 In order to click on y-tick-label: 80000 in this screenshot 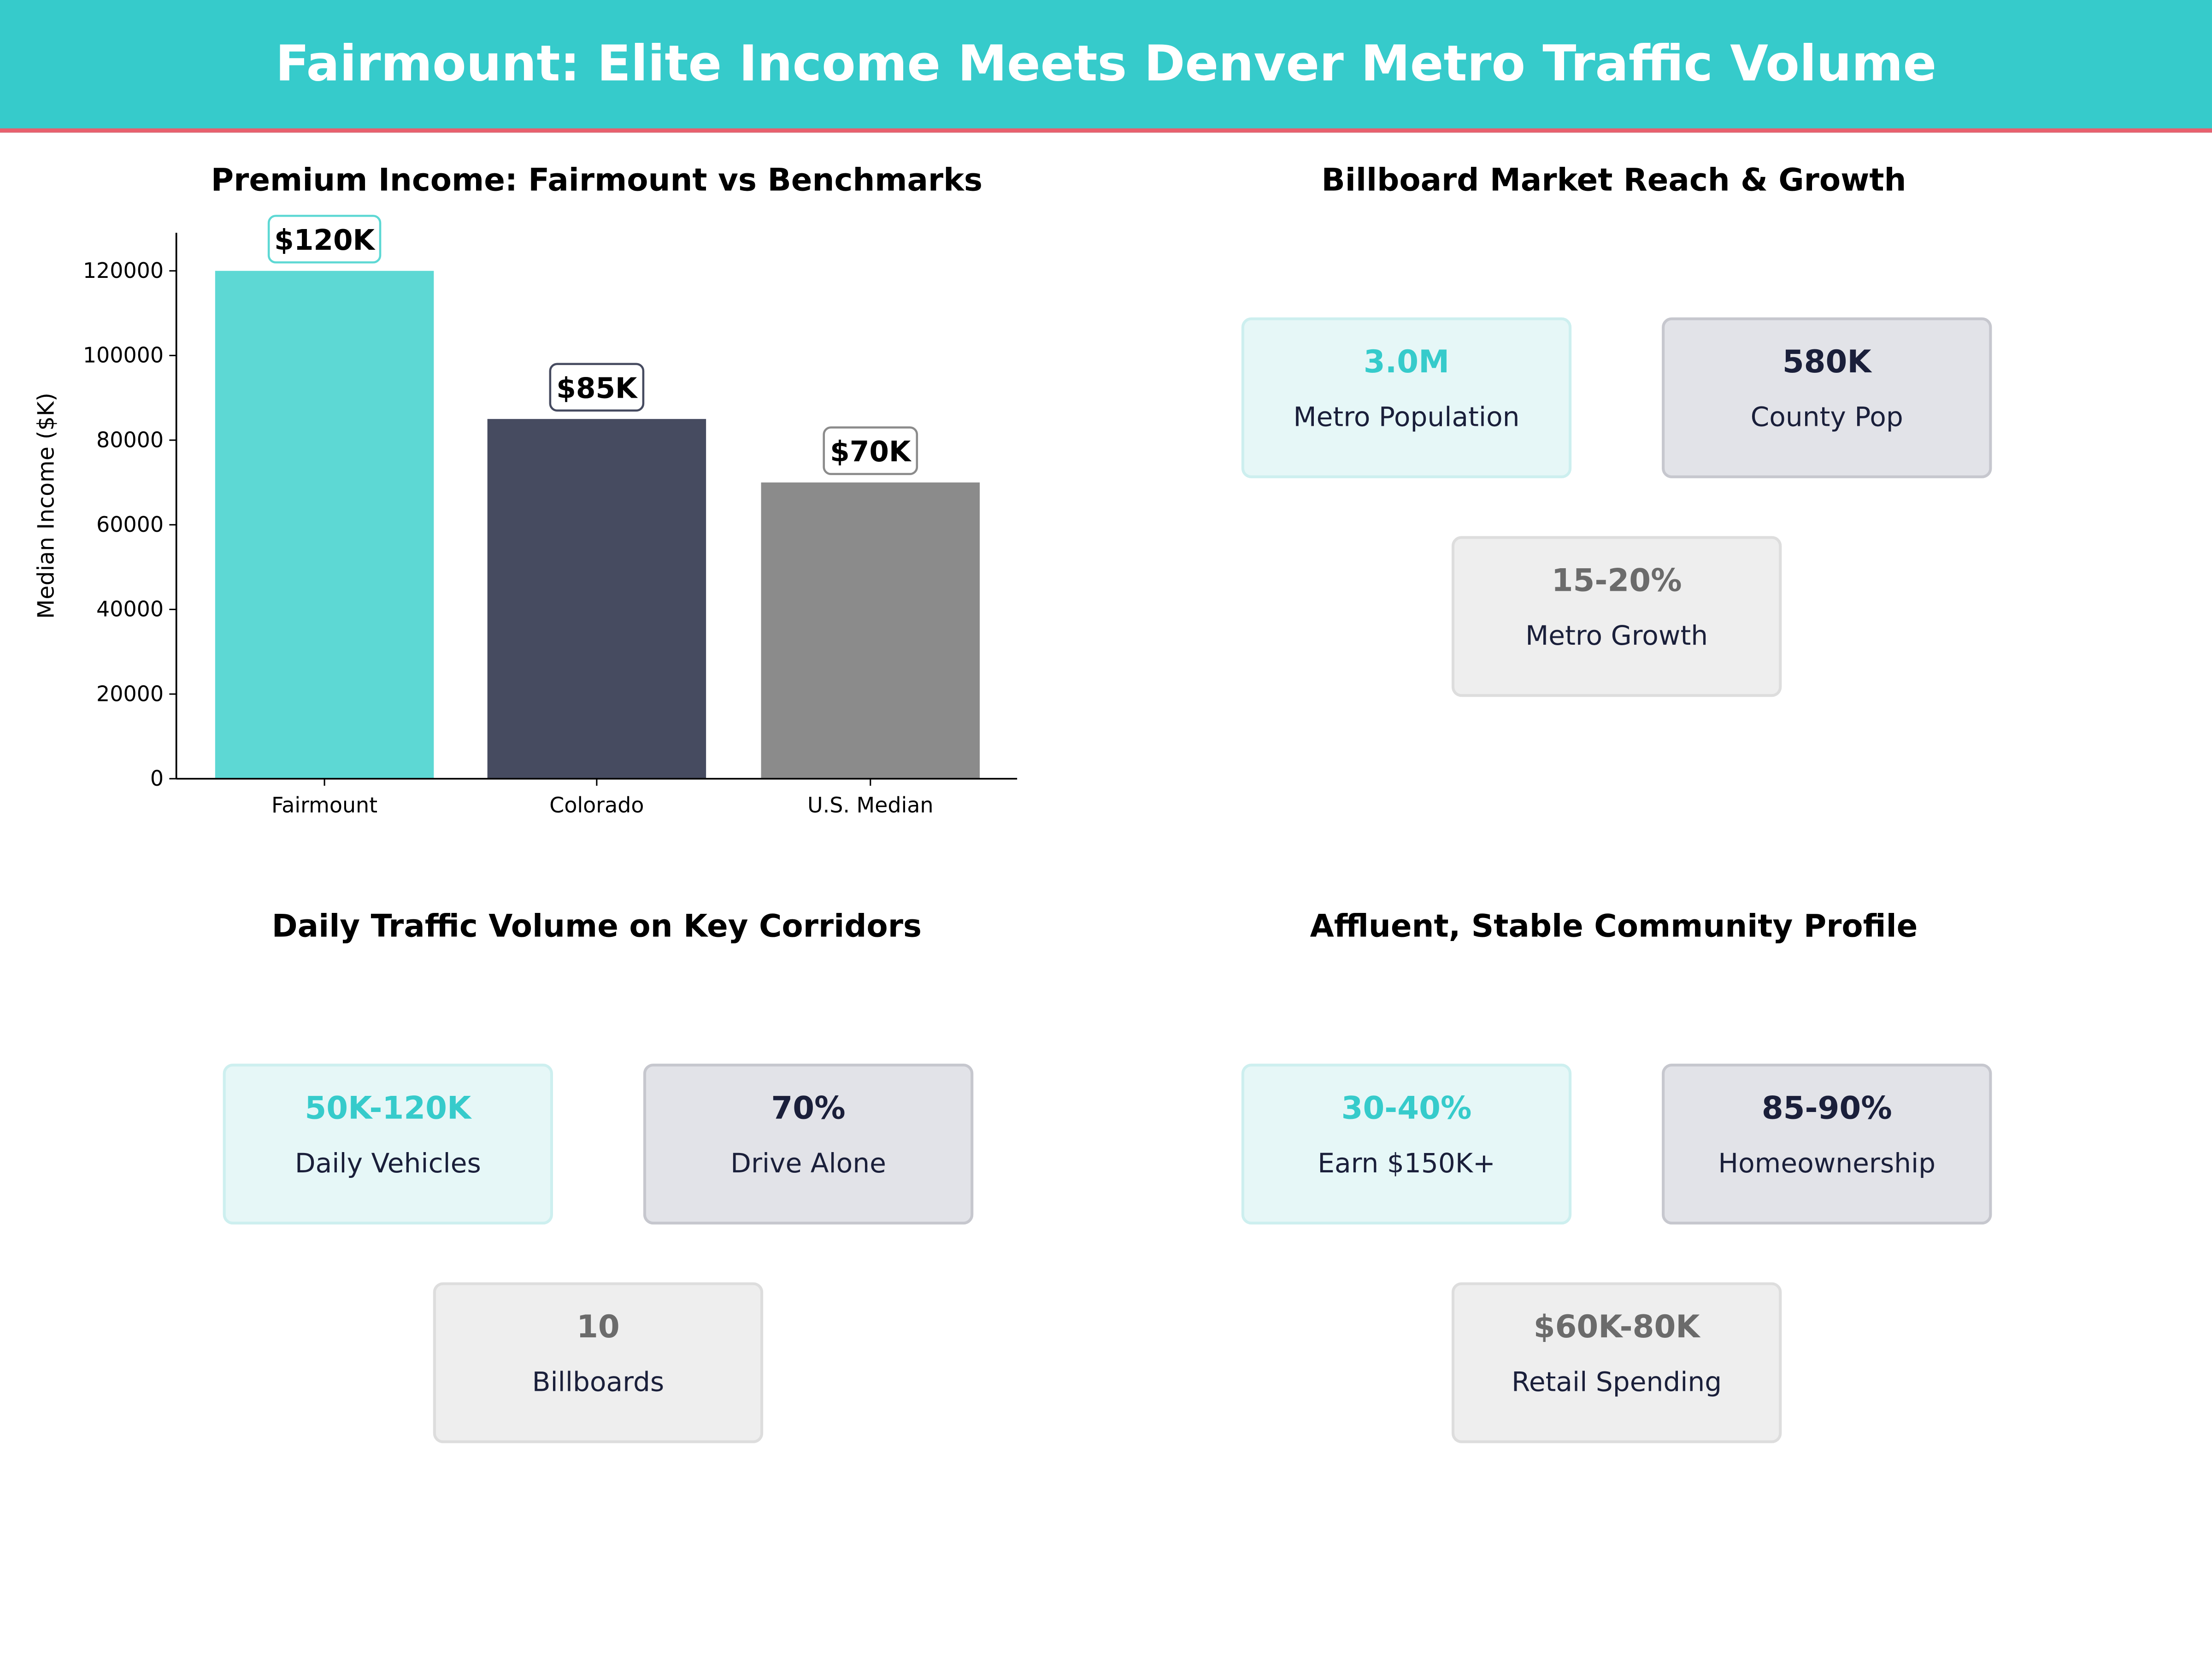, I will do `click(130, 439)`.